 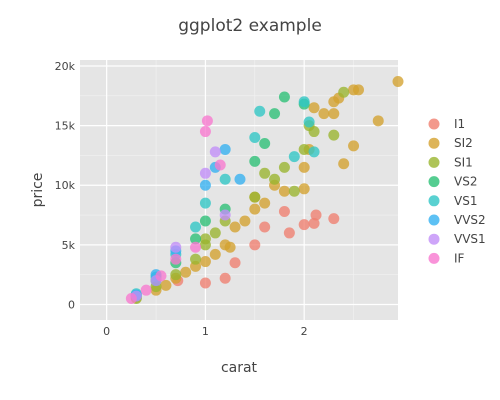 What do you see at coordinates (304, 331) in the screenshot?
I see `x-tick-label: 2` at bounding box center [304, 331].